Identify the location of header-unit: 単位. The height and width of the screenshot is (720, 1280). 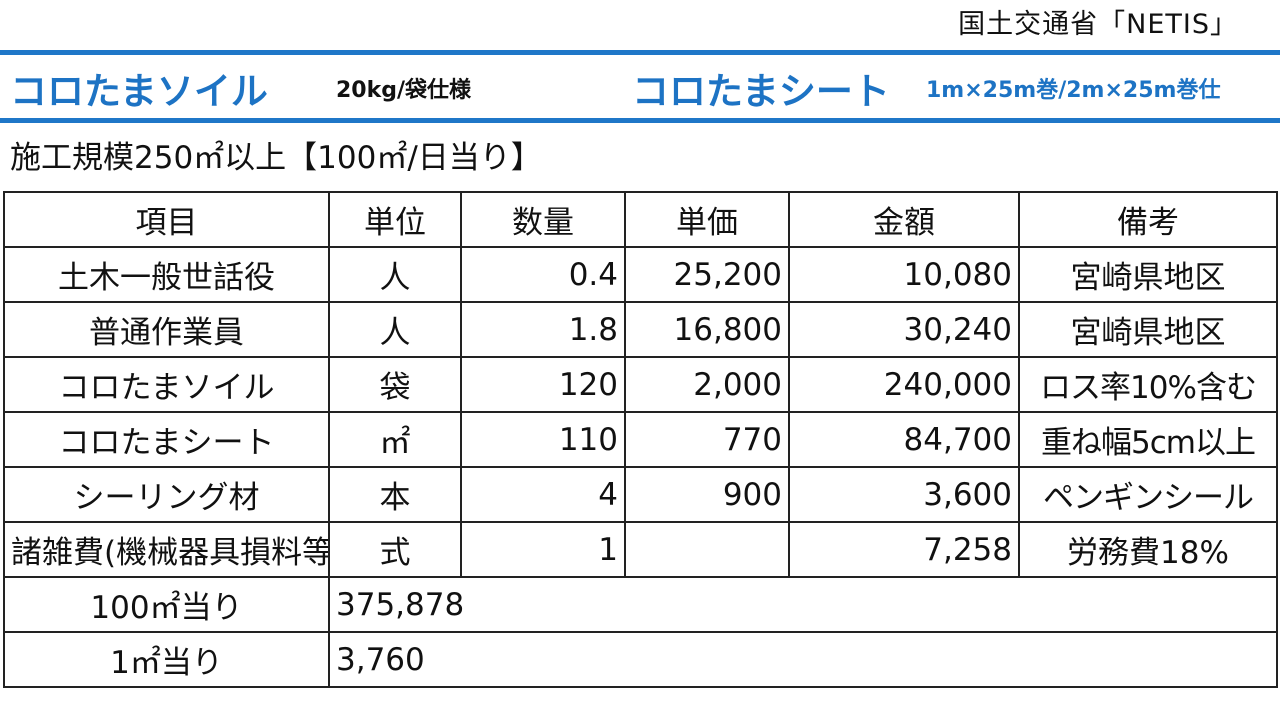
(395, 219).